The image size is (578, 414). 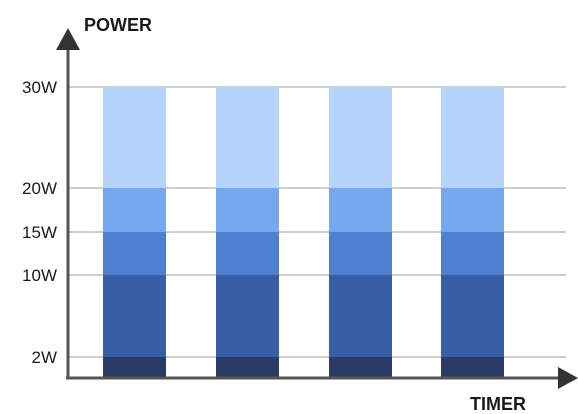 I want to click on y-tick-labels: 2W 10W 15W 20W 30W, so click(x=39, y=222).